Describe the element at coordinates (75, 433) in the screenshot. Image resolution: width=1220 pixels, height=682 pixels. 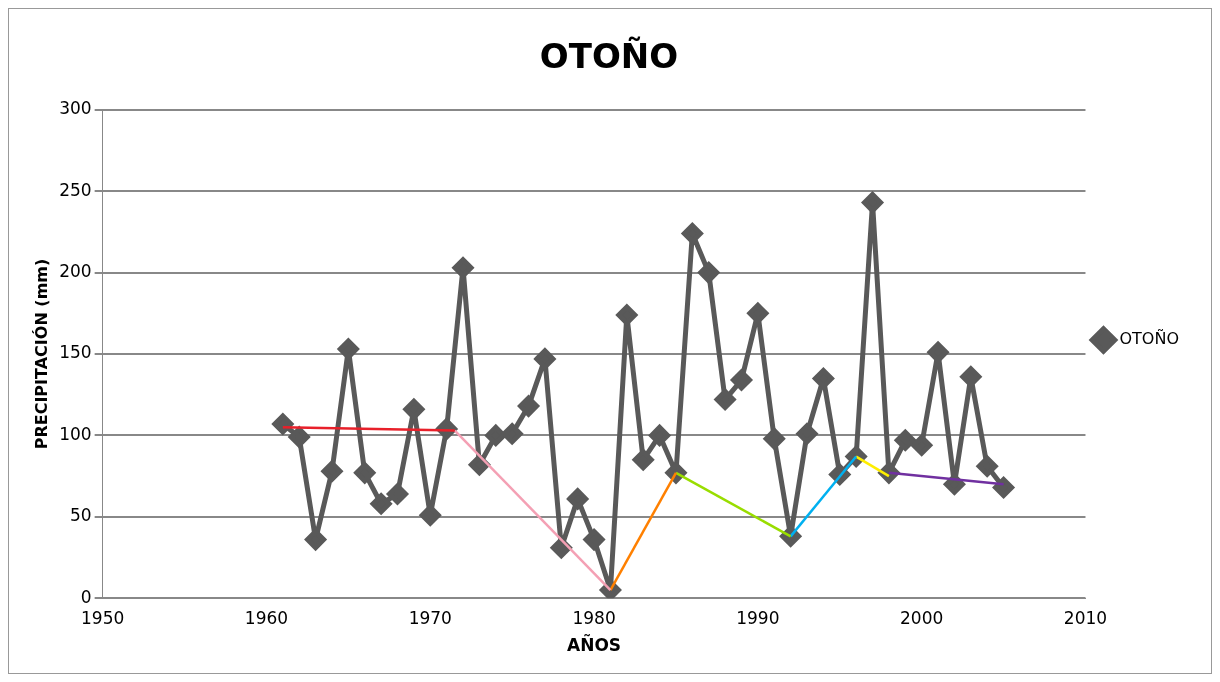
I see `y-tick-label: 100` at that location.